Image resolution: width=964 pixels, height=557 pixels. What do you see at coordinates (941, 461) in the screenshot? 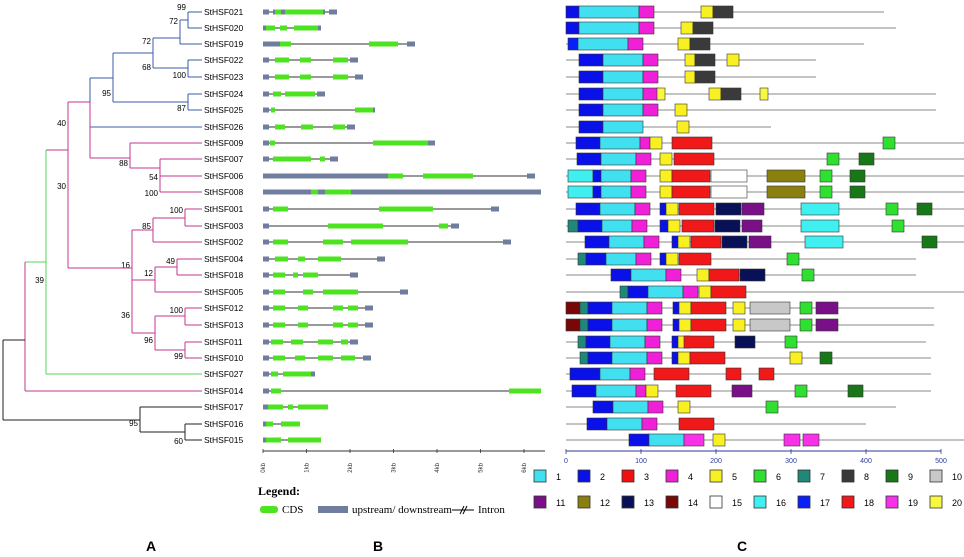
I see `motif-axis-tick-label: 500` at bounding box center [941, 461].